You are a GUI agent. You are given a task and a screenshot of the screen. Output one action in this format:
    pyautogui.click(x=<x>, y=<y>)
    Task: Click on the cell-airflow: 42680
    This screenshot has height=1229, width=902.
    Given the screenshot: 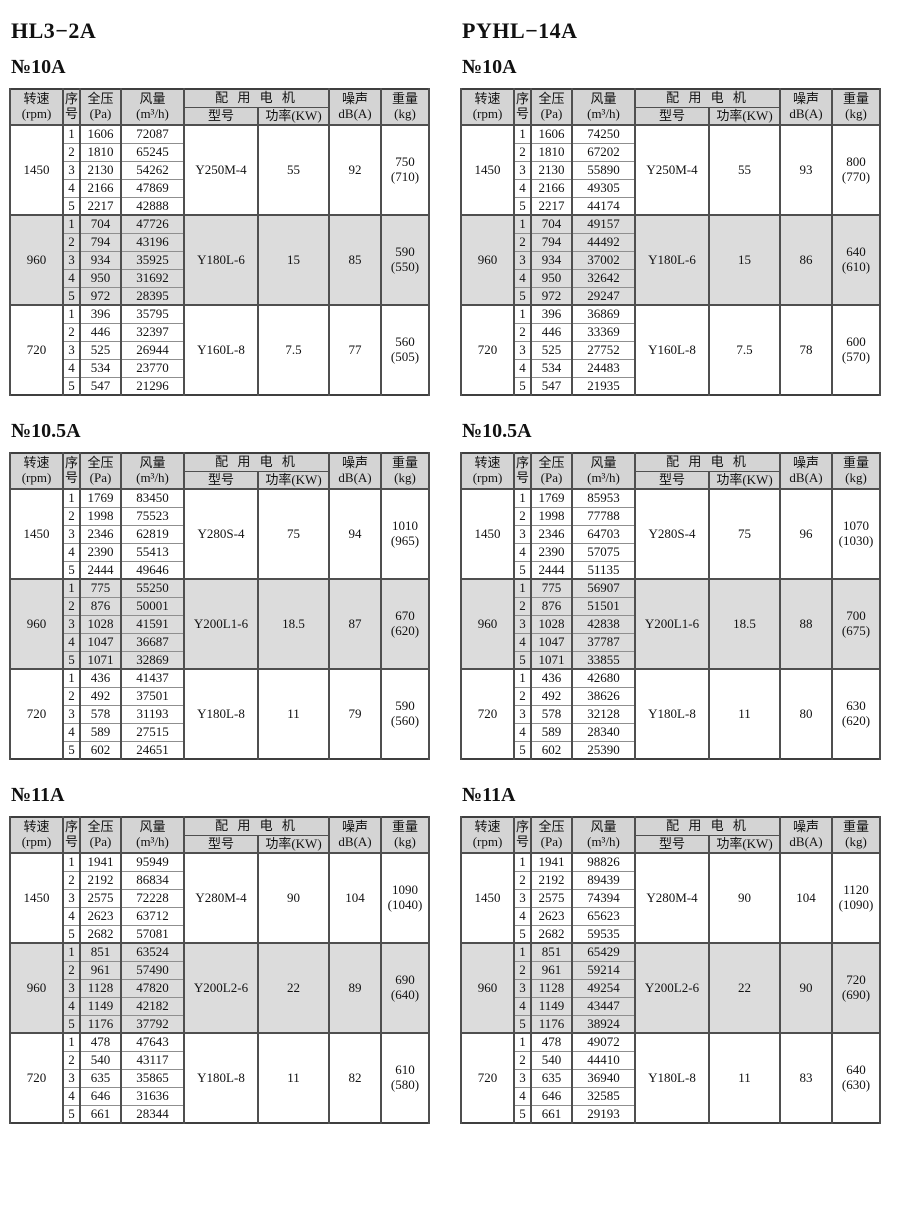 What is the action you would take?
    pyautogui.click(x=603, y=678)
    